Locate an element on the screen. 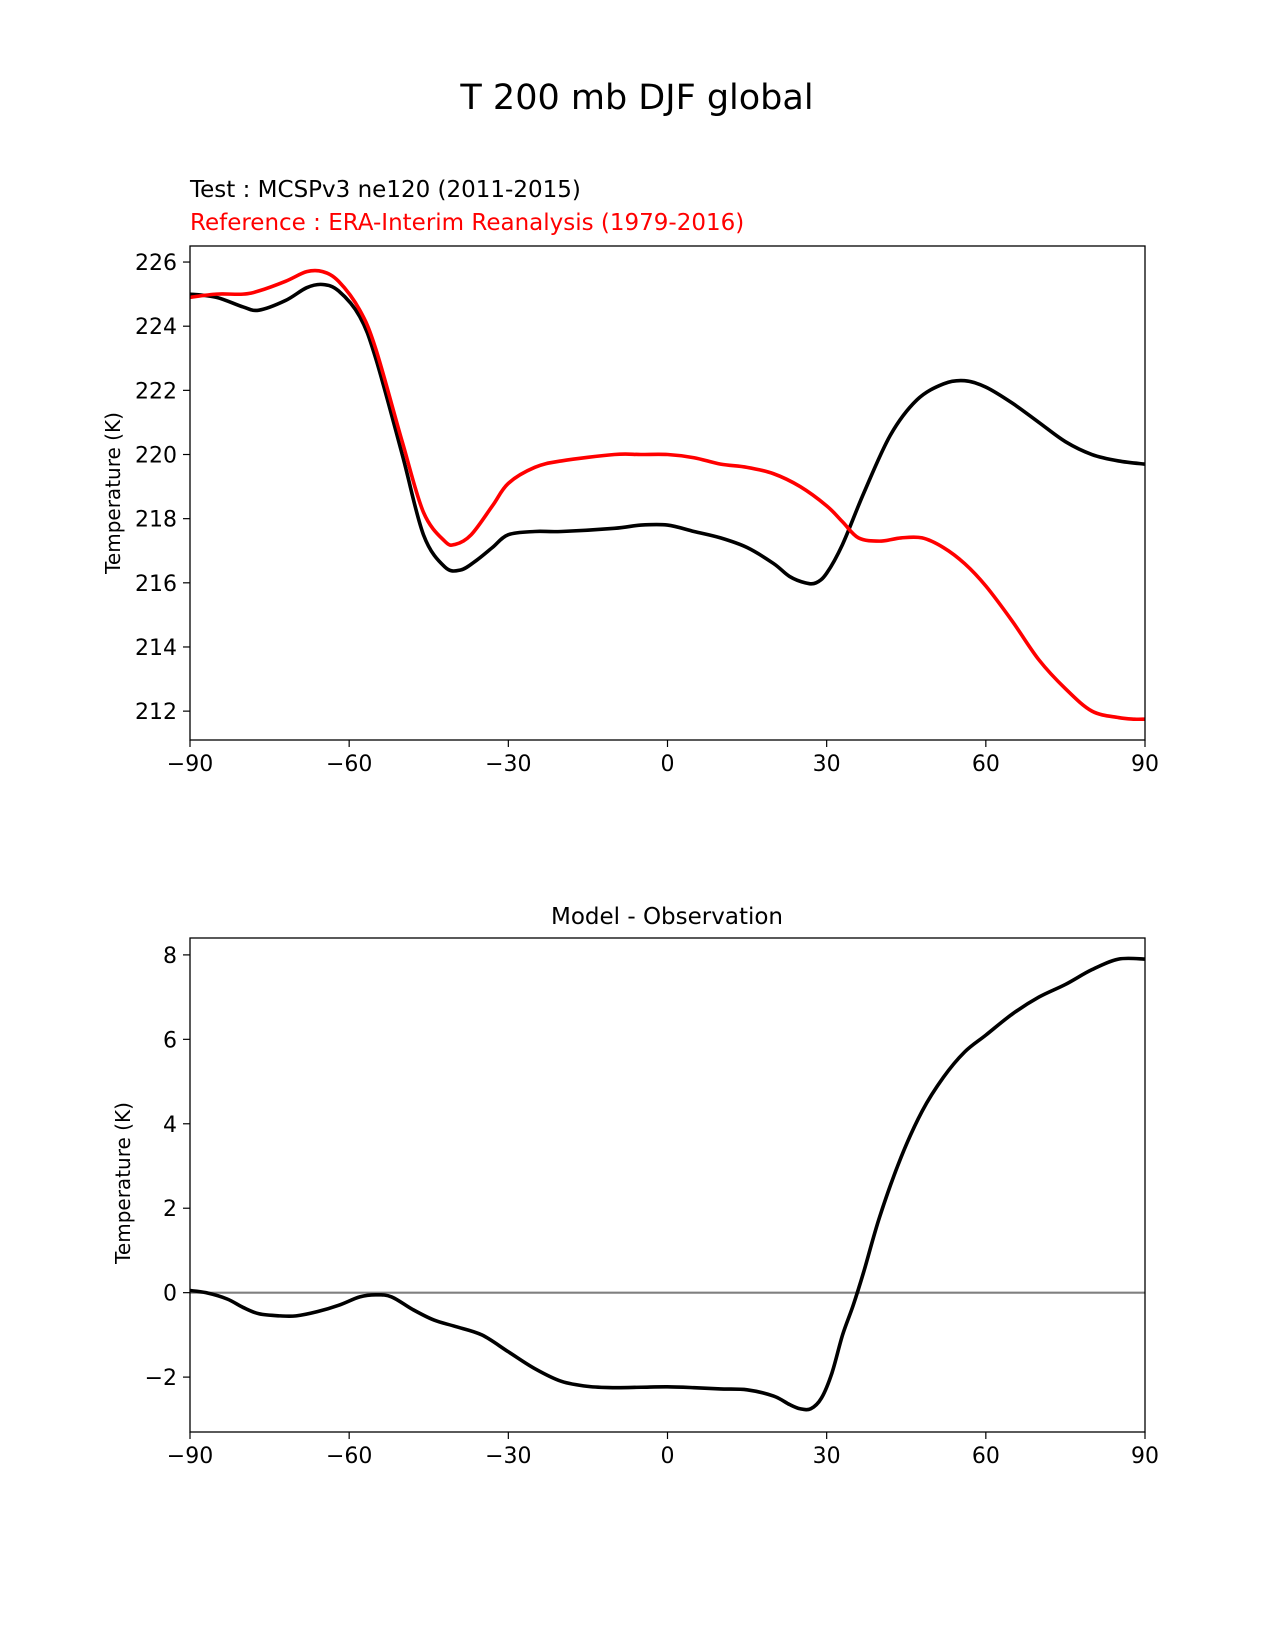 The width and height of the screenshot is (1275, 1650). top-y-tick-label: 216 is located at coordinates (156, 584).